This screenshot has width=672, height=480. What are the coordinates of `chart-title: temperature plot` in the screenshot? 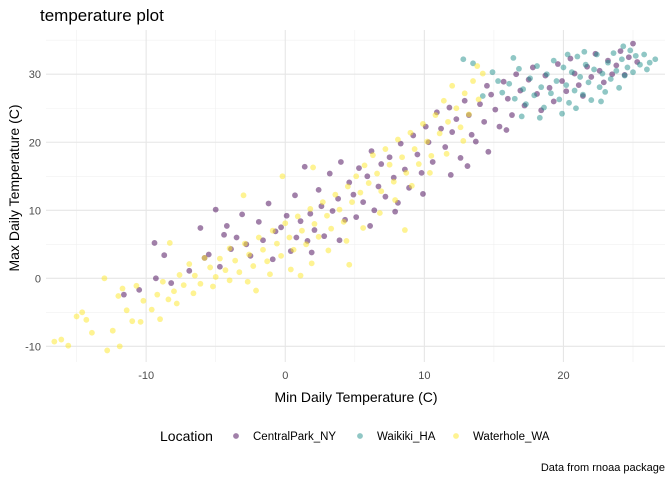 It's located at (102, 15).